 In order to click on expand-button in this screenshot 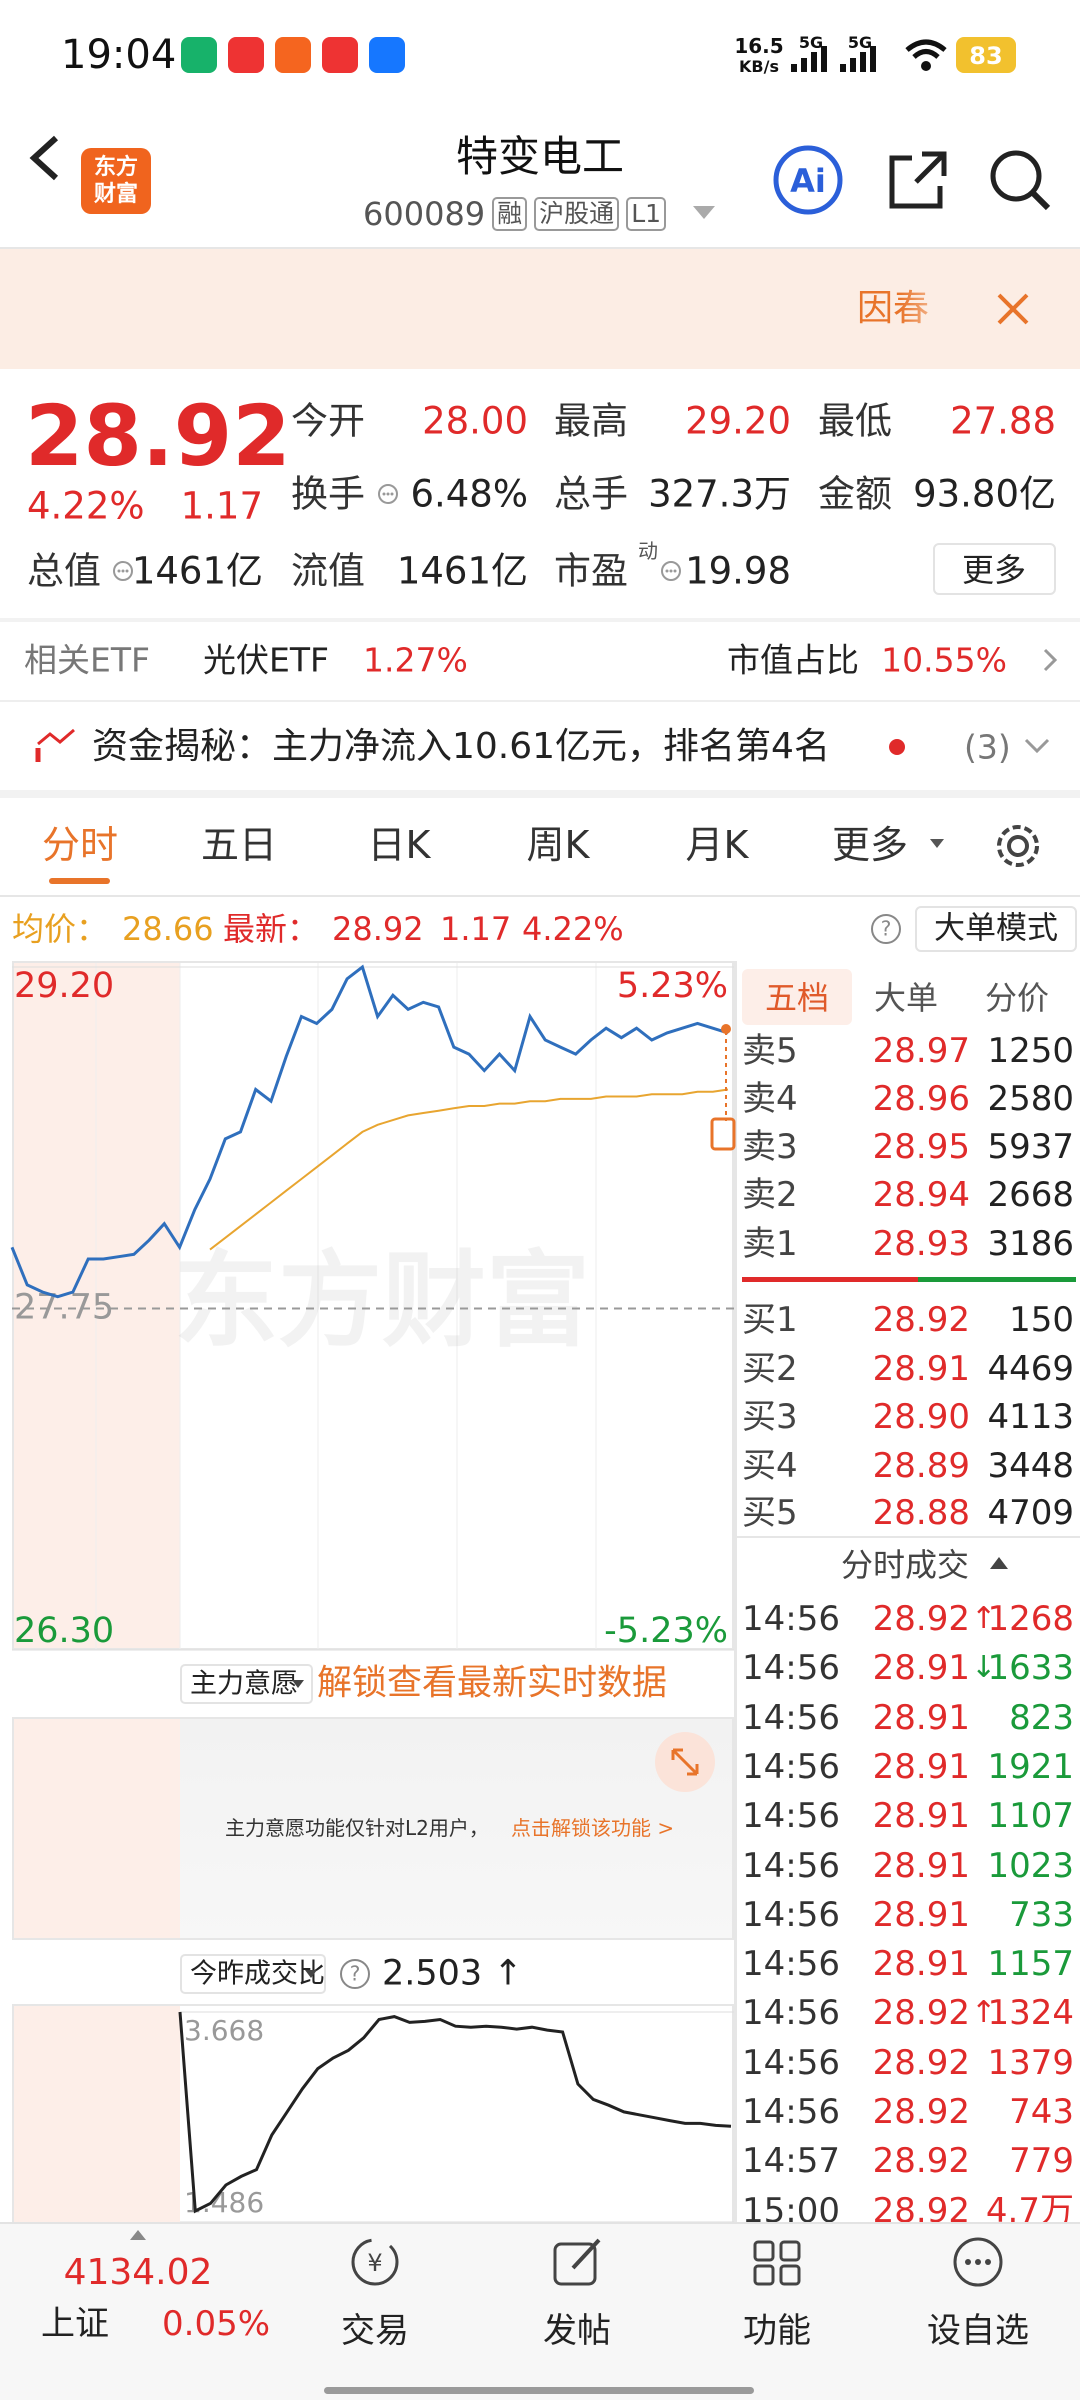, I will do `click(685, 1762)`.